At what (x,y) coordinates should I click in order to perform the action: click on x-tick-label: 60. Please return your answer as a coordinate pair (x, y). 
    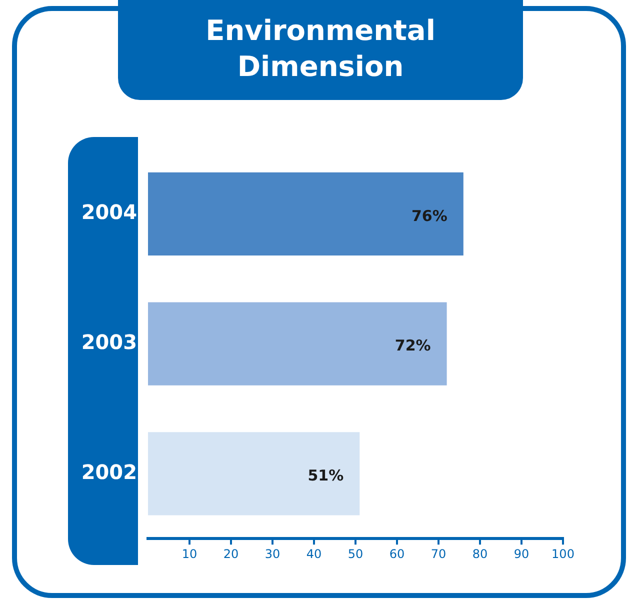
    Looking at the image, I should click on (397, 553).